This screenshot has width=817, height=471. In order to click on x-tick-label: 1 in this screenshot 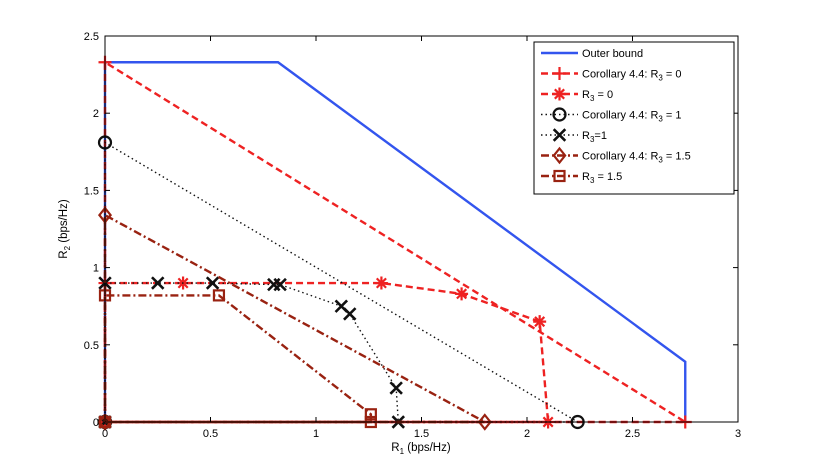, I will do `click(316, 434)`.